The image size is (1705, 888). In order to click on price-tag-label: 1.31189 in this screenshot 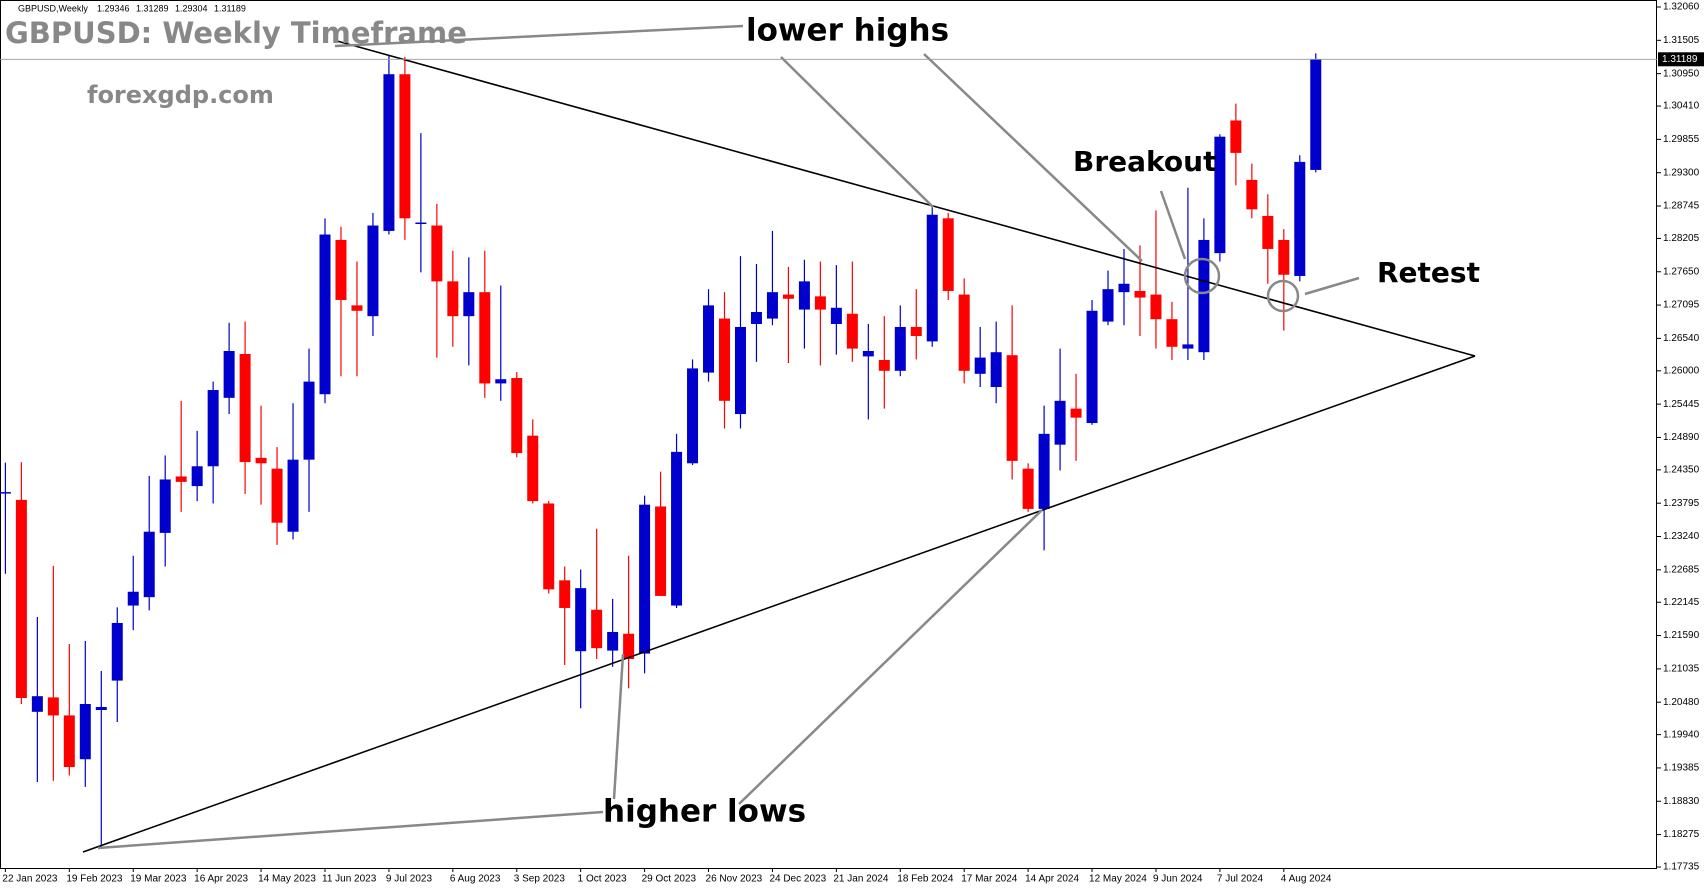, I will do `click(1680, 59)`.